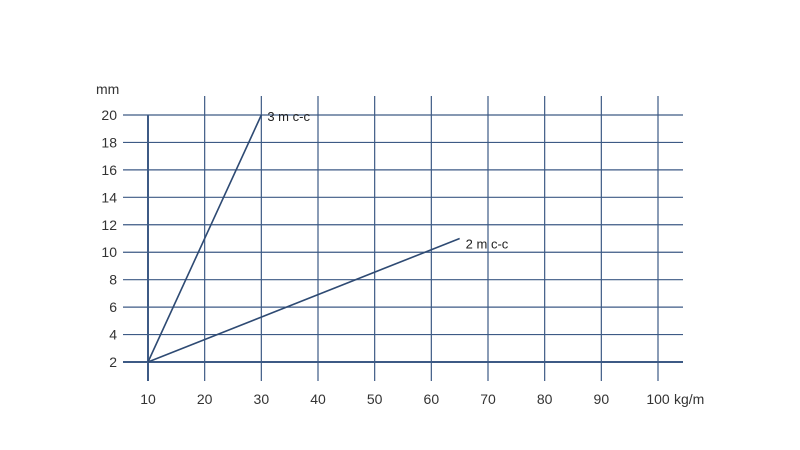 This screenshot has height=450, width=800. Describe the element at coordinates (602, 399) in the screenshot. I see `x-tick-label: 90` at that location.